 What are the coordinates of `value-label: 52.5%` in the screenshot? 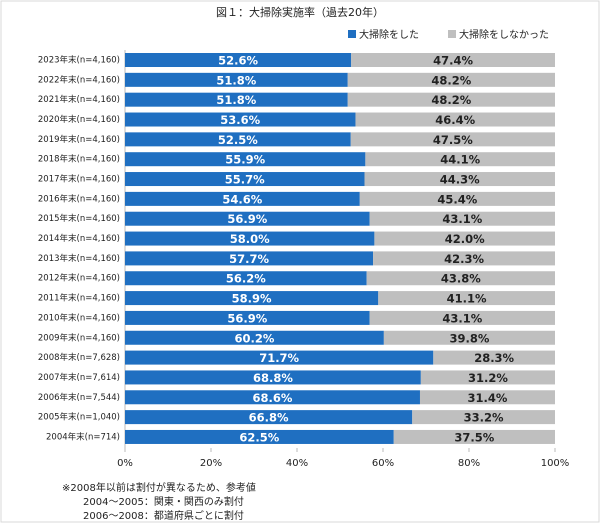 It's located at (238, 140).